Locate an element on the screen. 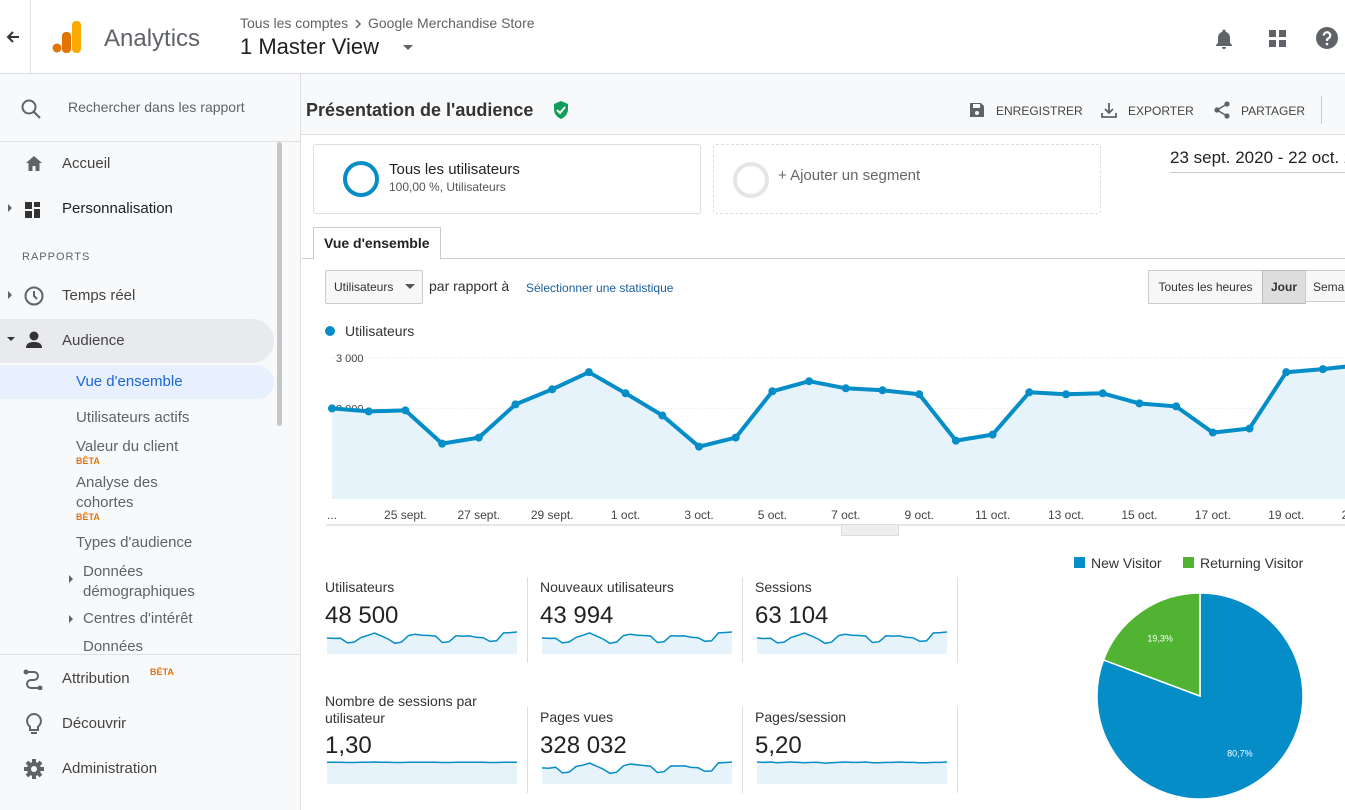 The image size is (1345, 810). granularity-button: Semaine is located at coordinates (1325, 286).